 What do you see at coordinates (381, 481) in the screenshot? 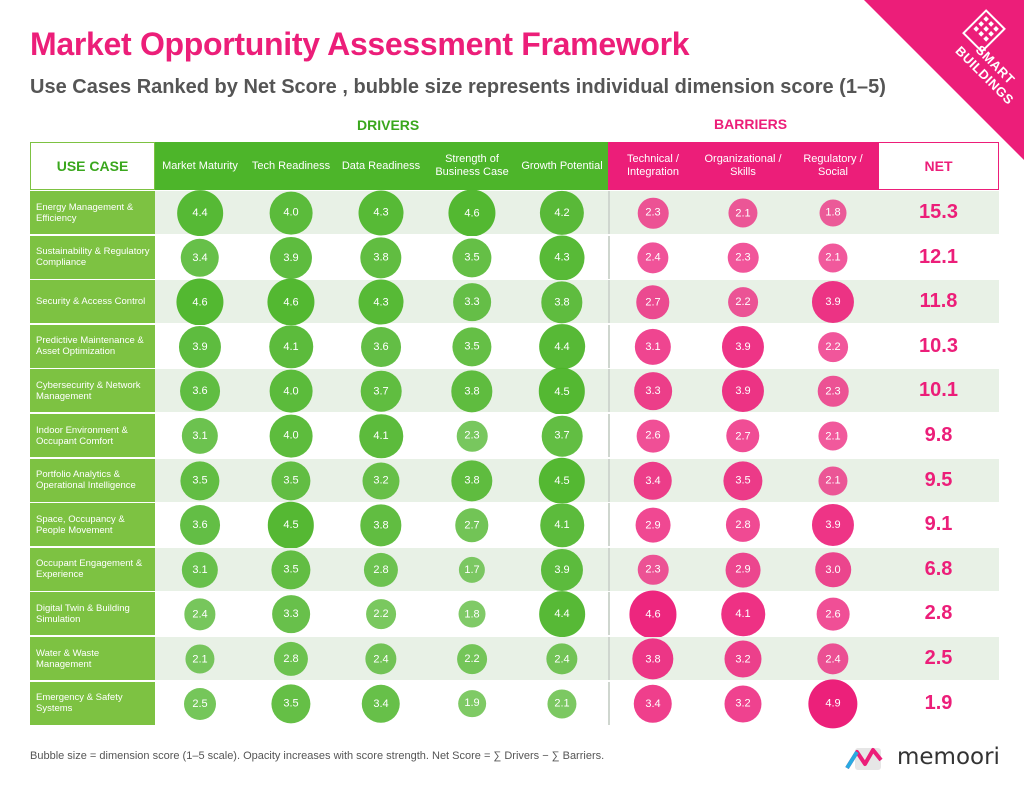
I see `driver-bubble: 3.2` at bounding box center [381, 481].